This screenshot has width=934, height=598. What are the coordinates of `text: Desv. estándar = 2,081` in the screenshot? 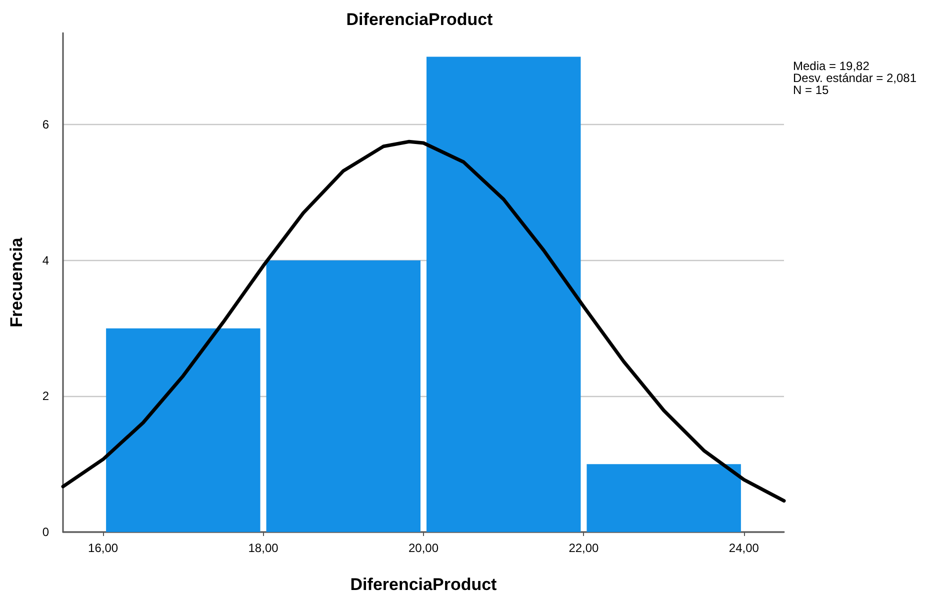 It's located at (855, 78).